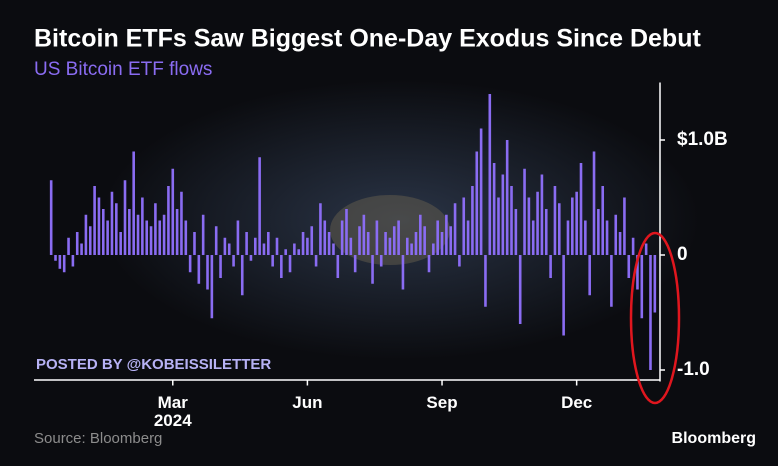 The width and height of the screenshot is (778, 466). Describe the element at coordinates (173, 420) in the screenshot. I see `x-year-label: 2024` at that location.